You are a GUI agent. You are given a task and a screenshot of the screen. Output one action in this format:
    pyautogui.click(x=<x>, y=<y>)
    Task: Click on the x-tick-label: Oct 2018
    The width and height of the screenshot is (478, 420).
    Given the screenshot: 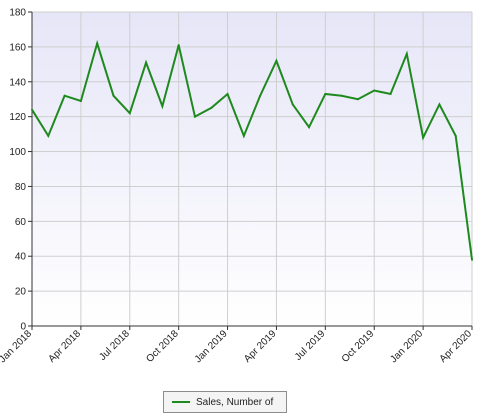 What is the action you would take?
    pyautogui.click(x=162, y=346)
    